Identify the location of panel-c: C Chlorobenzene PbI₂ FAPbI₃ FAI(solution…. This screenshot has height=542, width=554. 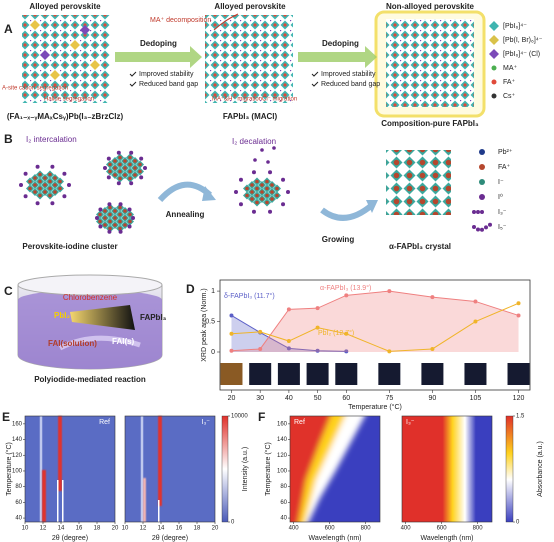
(85, 329).